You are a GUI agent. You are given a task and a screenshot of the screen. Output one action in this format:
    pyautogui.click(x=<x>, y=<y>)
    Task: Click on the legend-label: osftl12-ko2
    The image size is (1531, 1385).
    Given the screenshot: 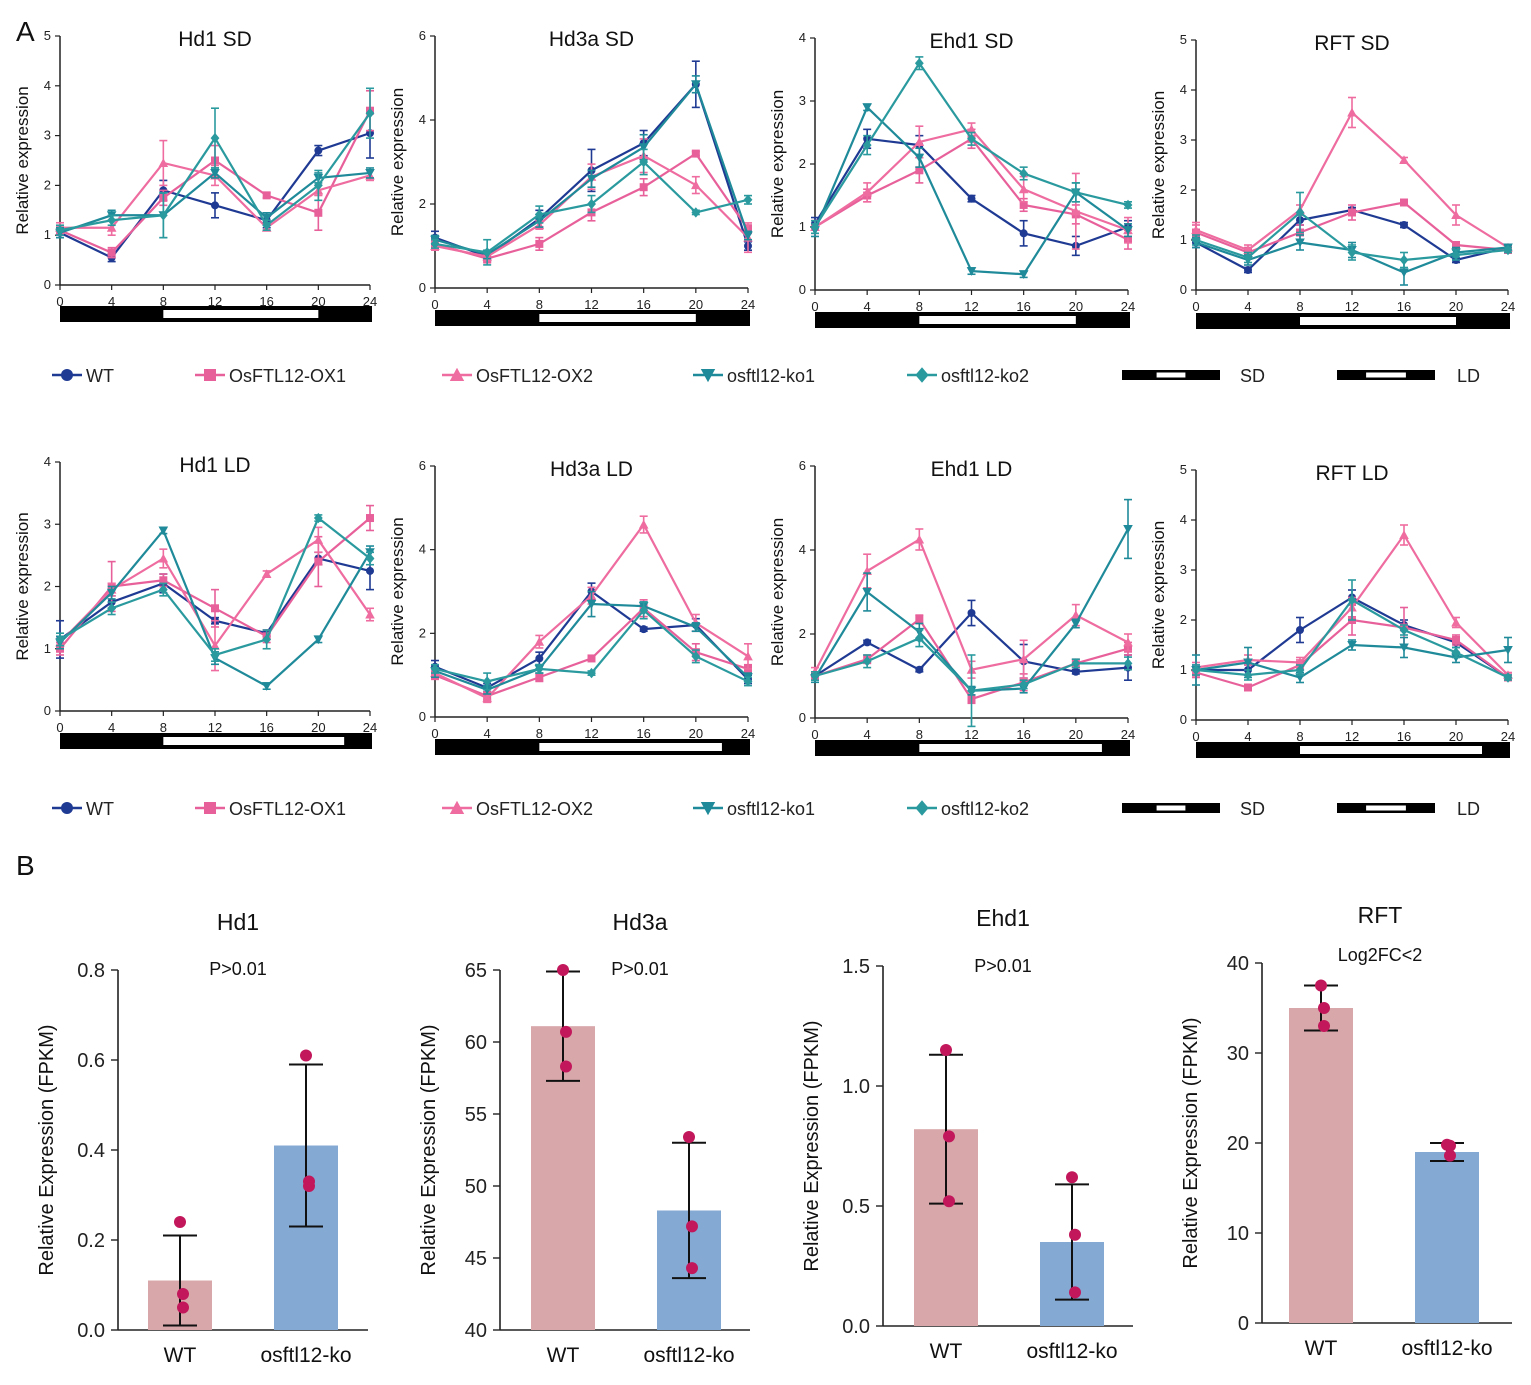 What is the action you would take?
    pyautogui.click(x=985, y=809)
    